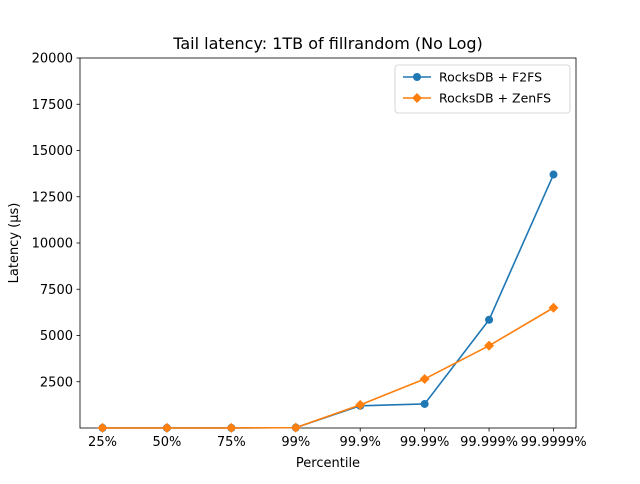  What do you see at coordinates (56, 336) in the screenshot?
I see `y-tick-label: 5000` at bounding box center [56, 336].